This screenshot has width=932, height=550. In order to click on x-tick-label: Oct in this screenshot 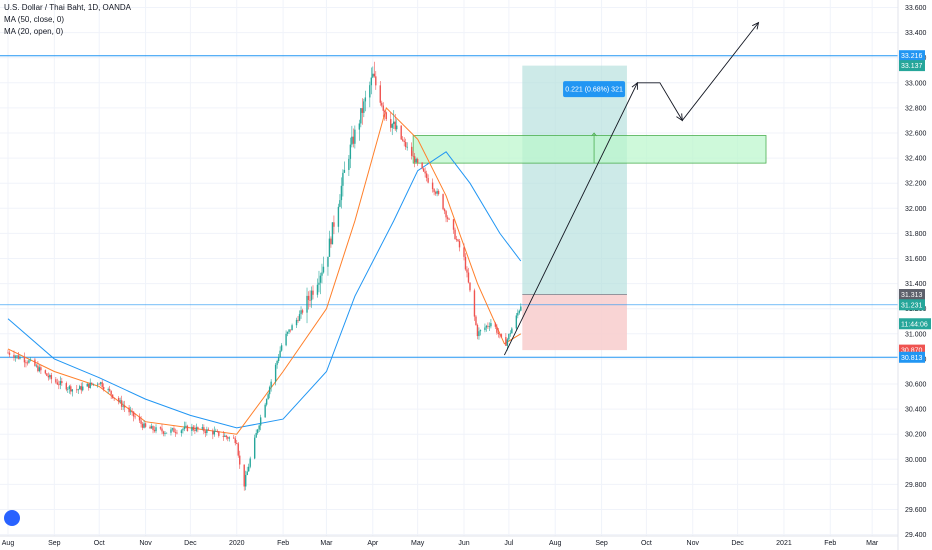, I will do `click(646, 543)`.